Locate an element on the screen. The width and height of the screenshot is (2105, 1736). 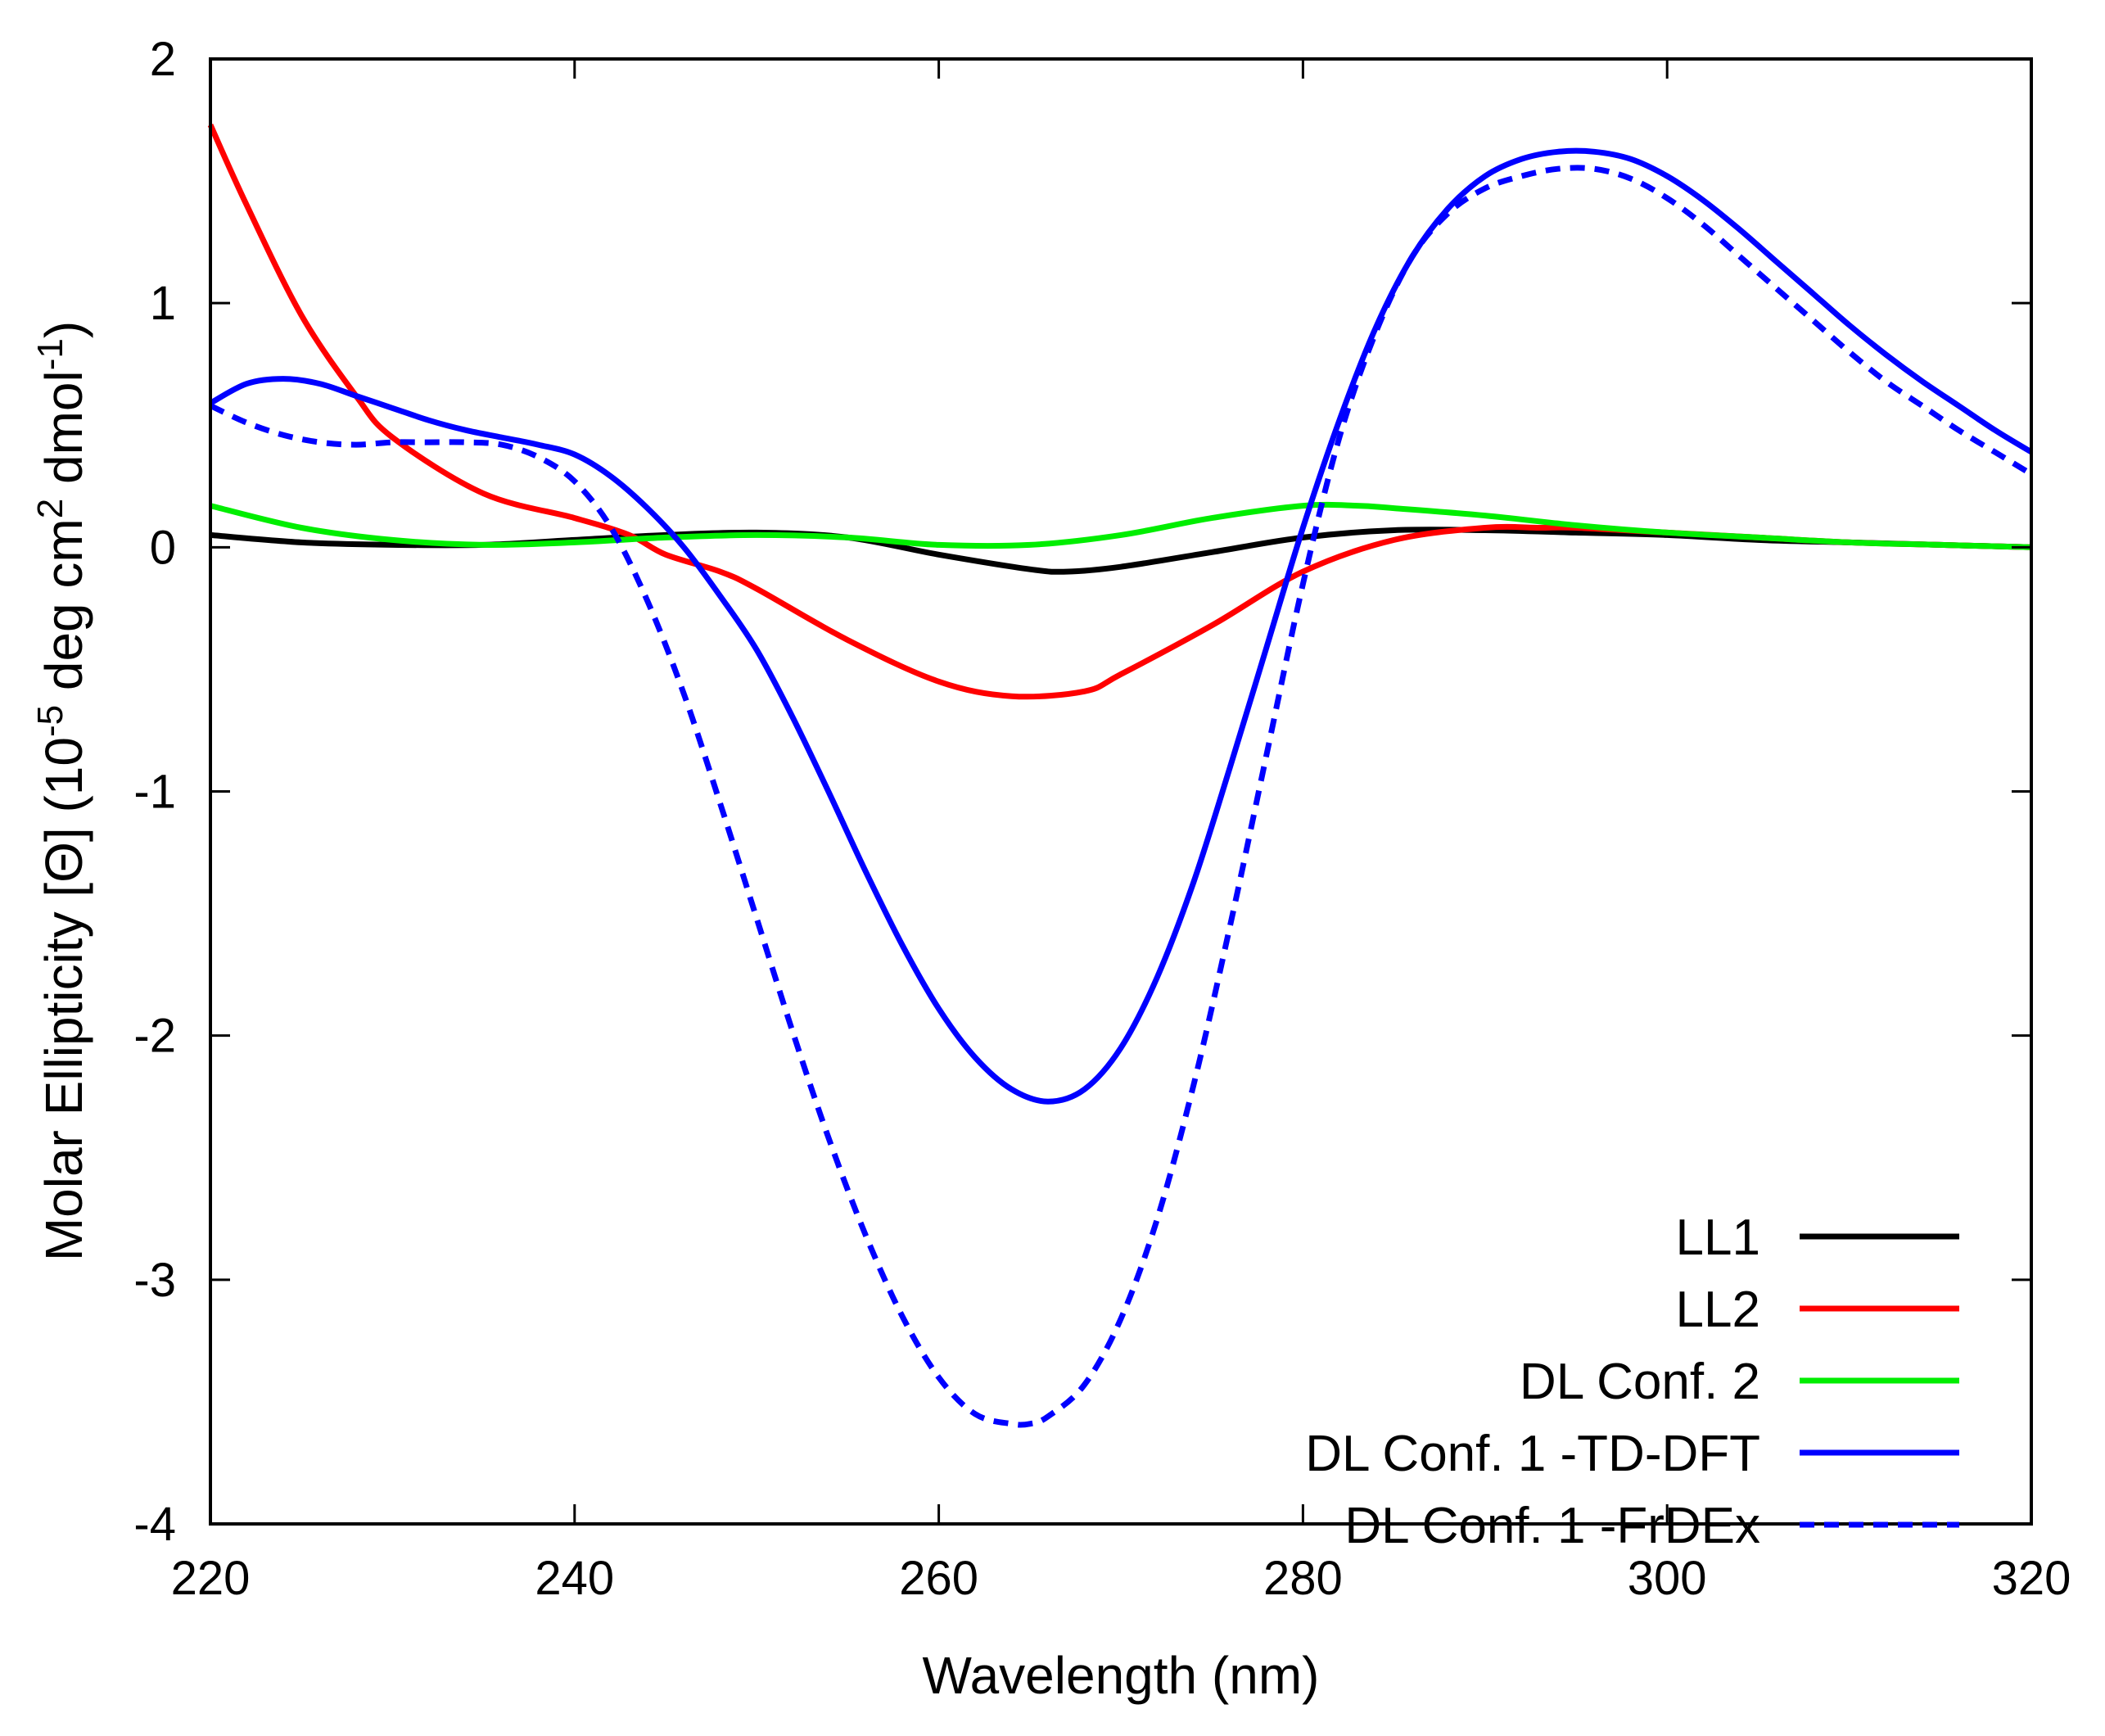
legend-label-dl-conf-1-frdex: DL Conf. 1 -FrDEx is located at coordinates (1552, 1526).